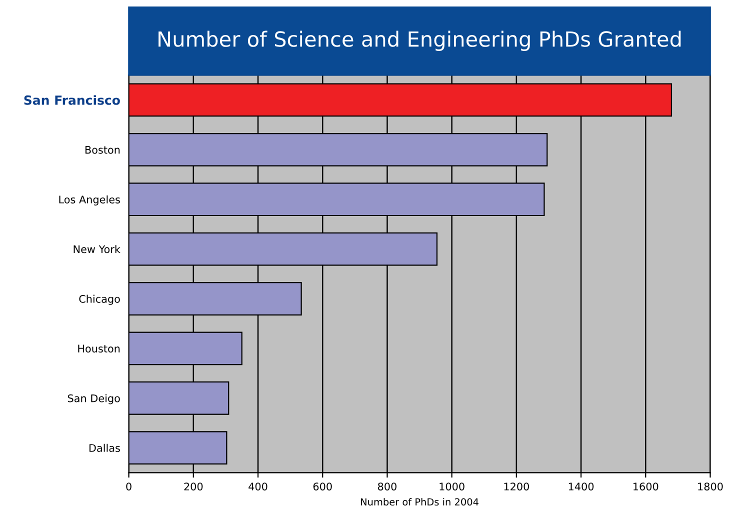 This screenshot has height=511, width=736. What do you see at coordinates (129, 486) in the screenshot?
I see `x-tick-label: 0` at bounding box center [129, 486].